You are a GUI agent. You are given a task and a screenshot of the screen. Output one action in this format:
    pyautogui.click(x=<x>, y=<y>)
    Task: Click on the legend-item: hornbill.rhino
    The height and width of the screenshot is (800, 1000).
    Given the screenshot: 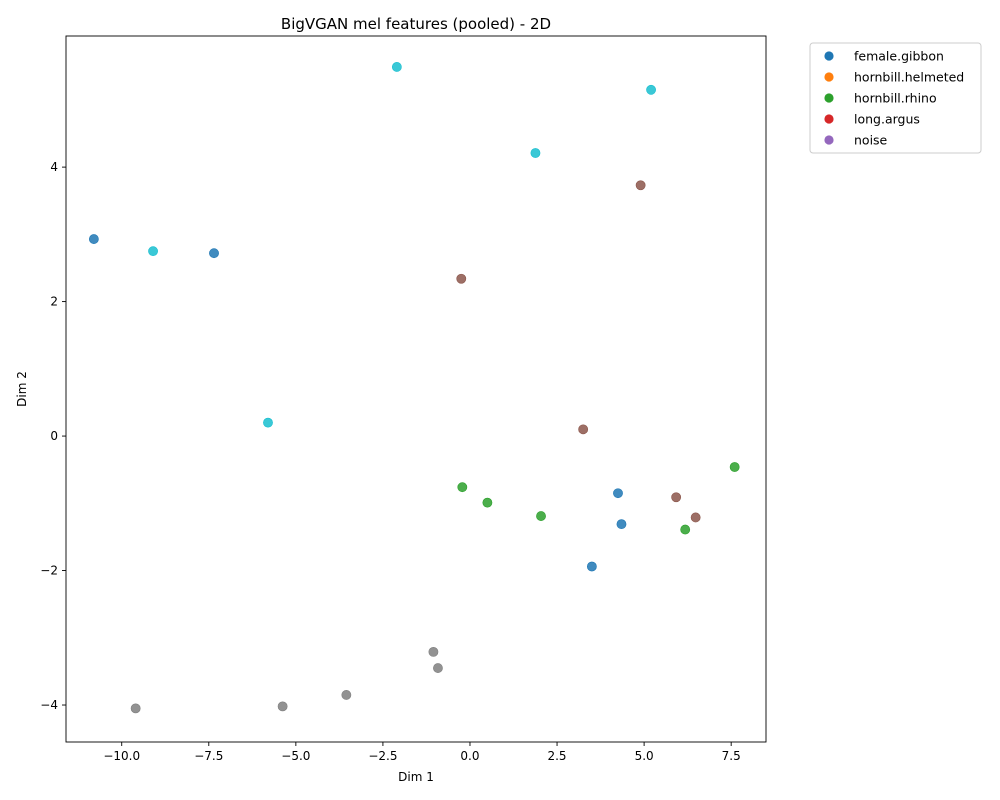 What is the action you would take?
    pyautogui.click(x=880, y=98)
    